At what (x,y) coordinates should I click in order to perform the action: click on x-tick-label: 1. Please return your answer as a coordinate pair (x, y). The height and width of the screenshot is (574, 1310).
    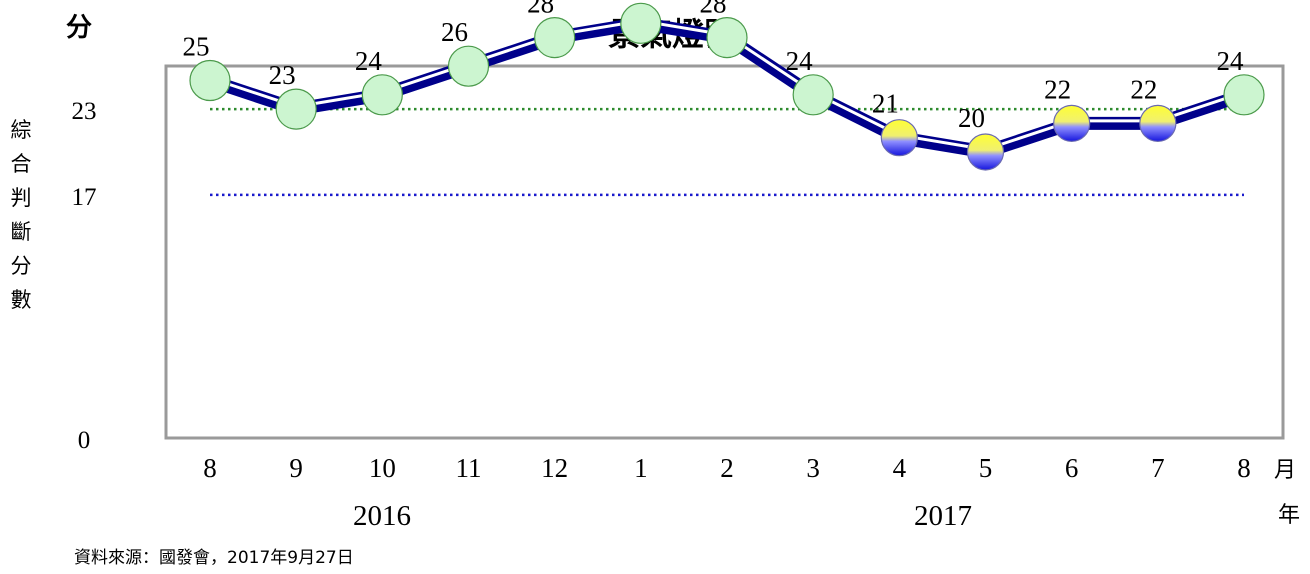
    Looking at the image, I should click on (641, 468).